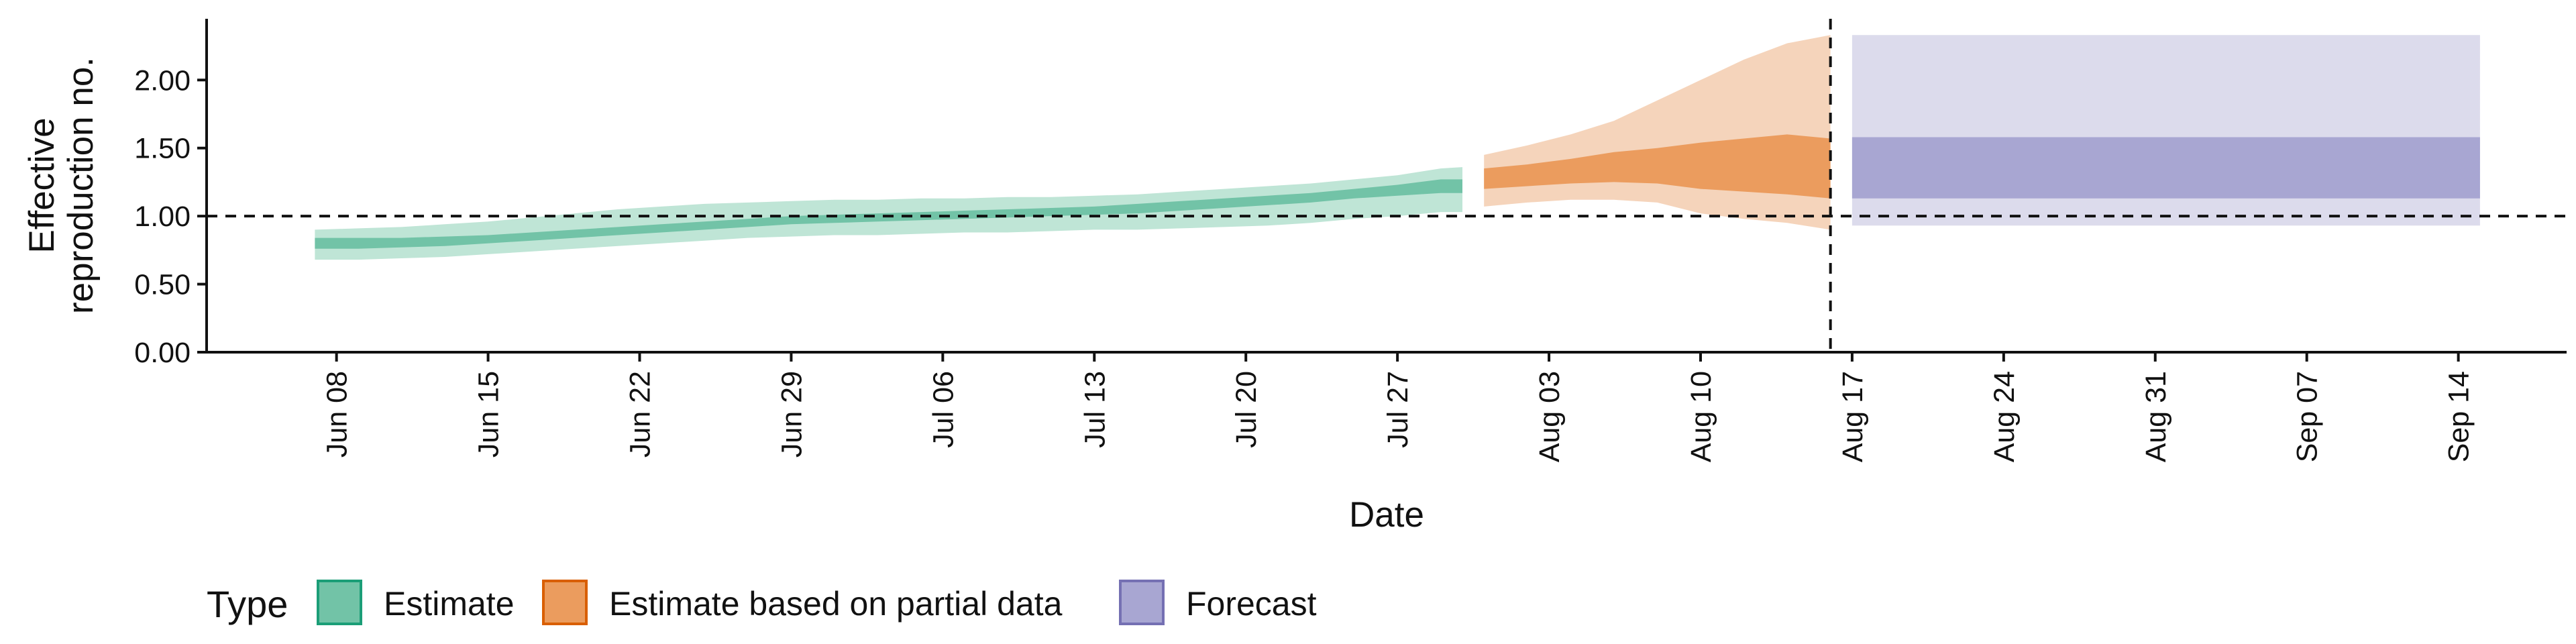 The height and width of the screenshot is (644, 2576). What do you see at coordinates (1657, 132) in the screenshot?
I see `series-1-outer-band` at bounding box center [1657, 132].